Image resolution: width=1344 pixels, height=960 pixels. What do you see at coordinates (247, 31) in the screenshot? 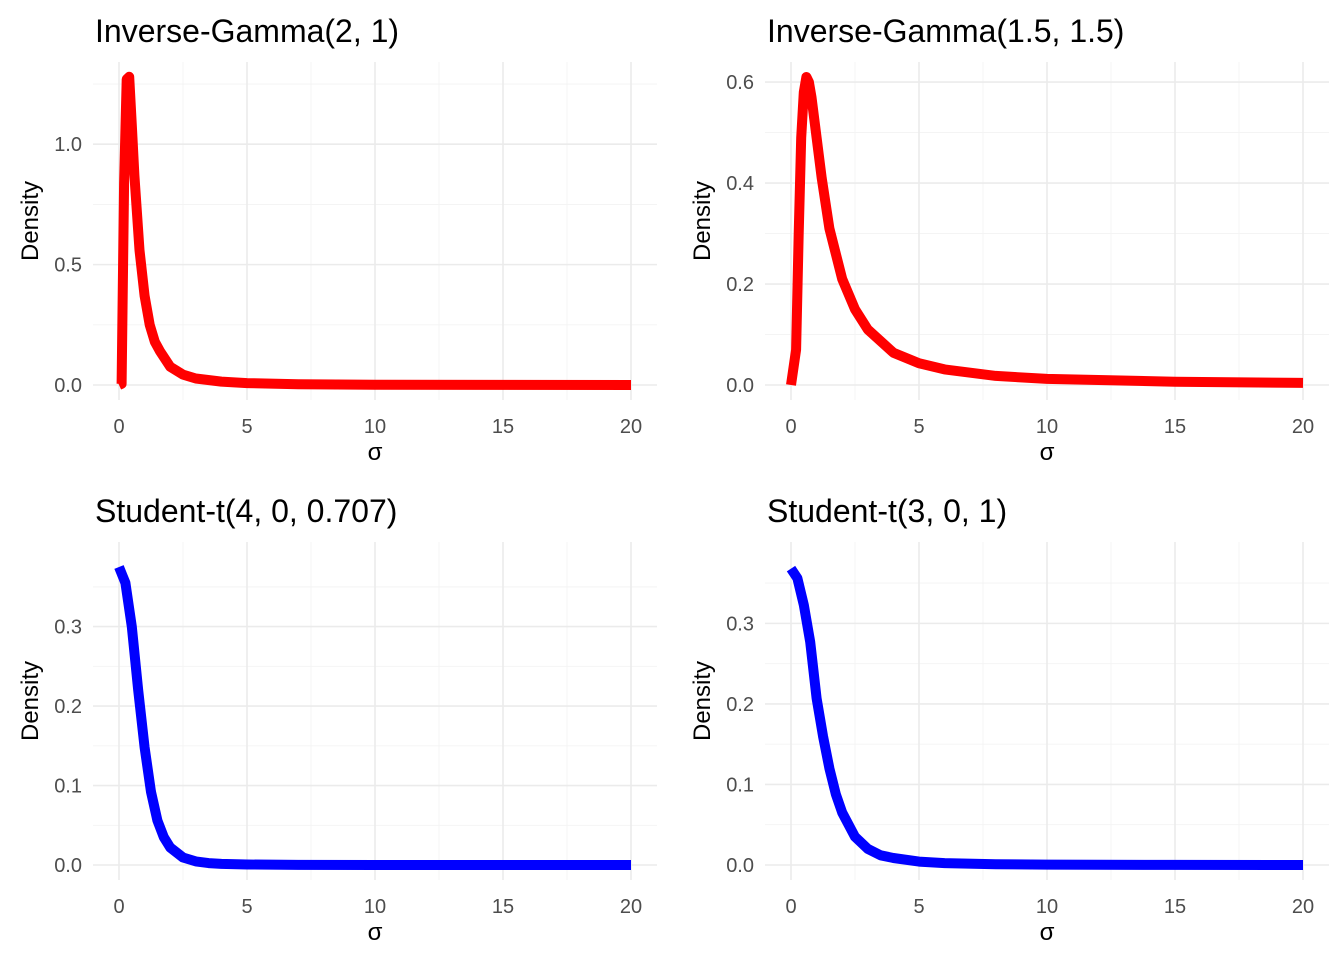
I see `chart-title: Inverse-Gamma(2, 1)` at bounding box center [247, 31].